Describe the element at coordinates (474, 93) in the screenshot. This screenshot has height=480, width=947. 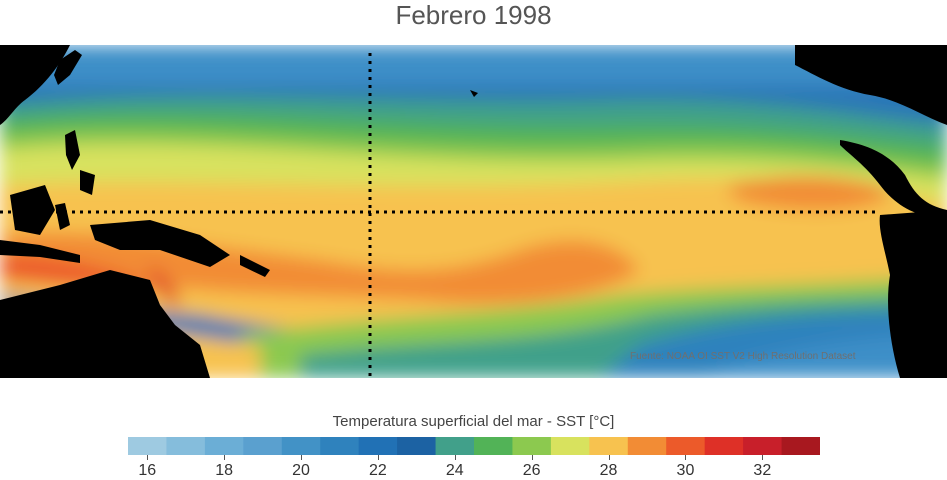
I see `hawaii` at that location.